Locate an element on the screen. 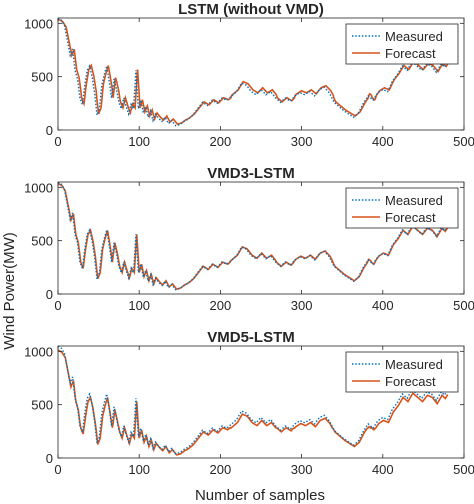  chart-title: VMD5-LSTM is located at coordinates (251, 337).